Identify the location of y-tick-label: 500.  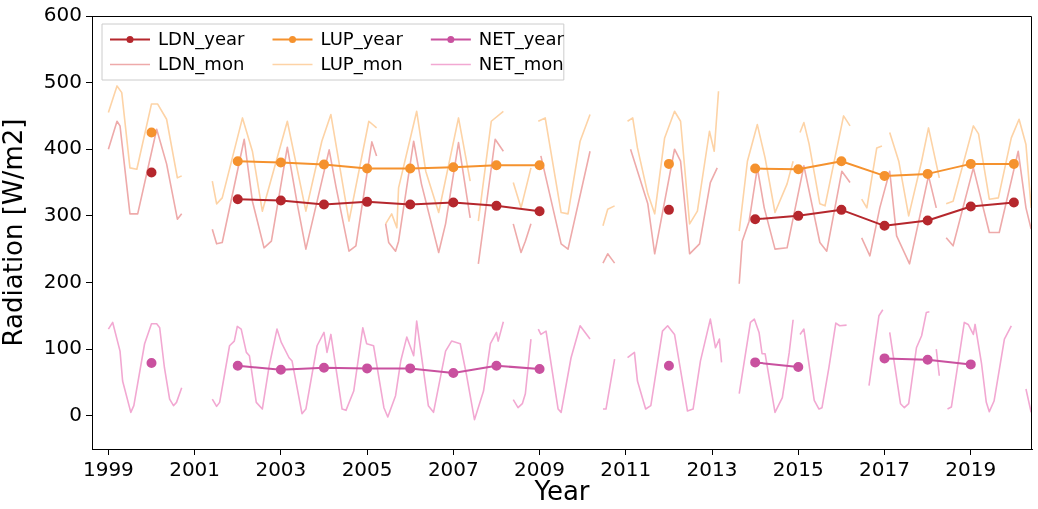
(62, 80).